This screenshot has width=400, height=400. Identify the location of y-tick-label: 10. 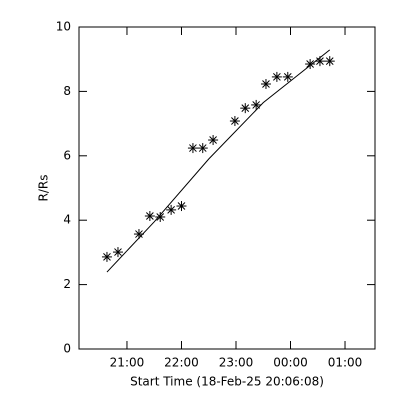
(63, 27).